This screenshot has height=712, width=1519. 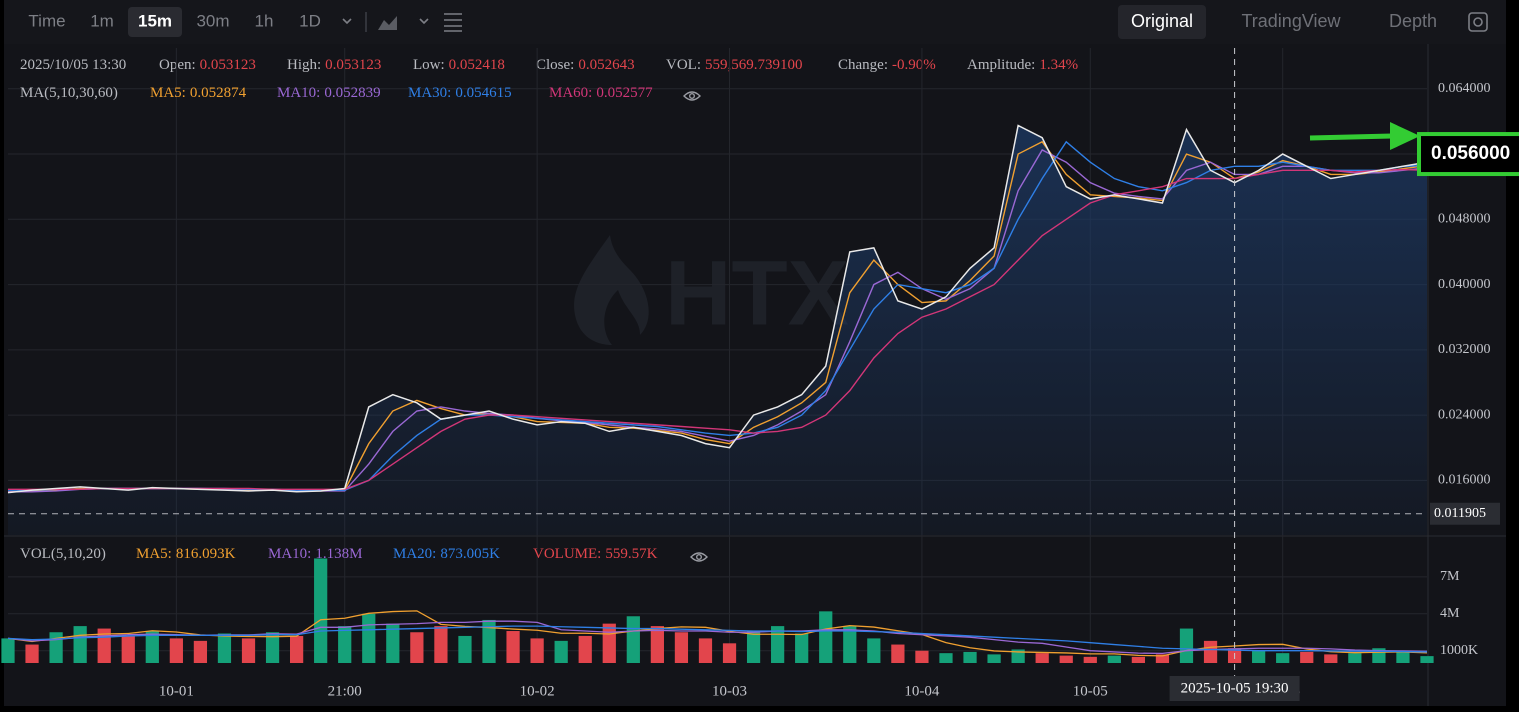 What do you see at coordinates (1464, 284) in the screenshot?
I see `y-tick-label: 0.040000` at bounding box center [1464, 284].